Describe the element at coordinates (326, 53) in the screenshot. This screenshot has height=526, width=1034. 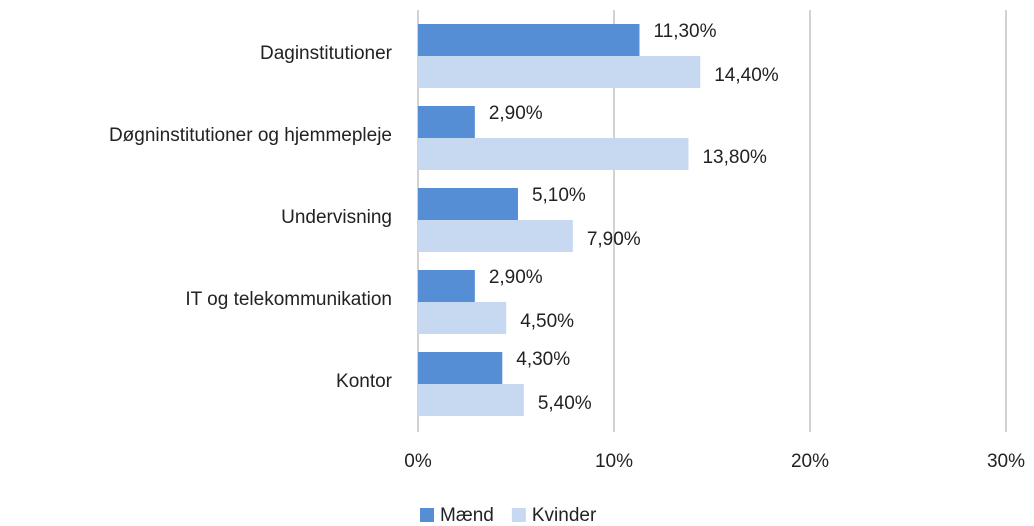
I see `y-tick-label: Daginstitutioner` at that location.